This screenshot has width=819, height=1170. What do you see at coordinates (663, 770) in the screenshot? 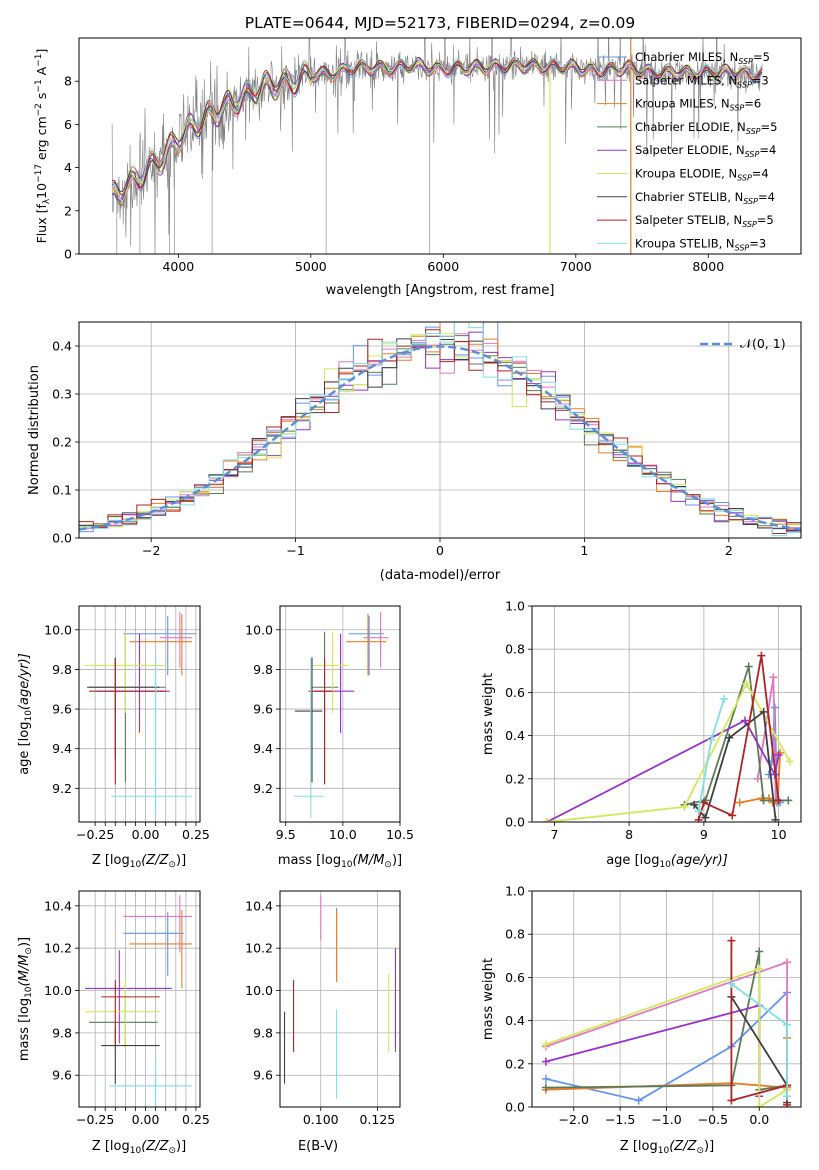
I see `weight-line-salpeter-elodie` at bounding box center [663, 770].